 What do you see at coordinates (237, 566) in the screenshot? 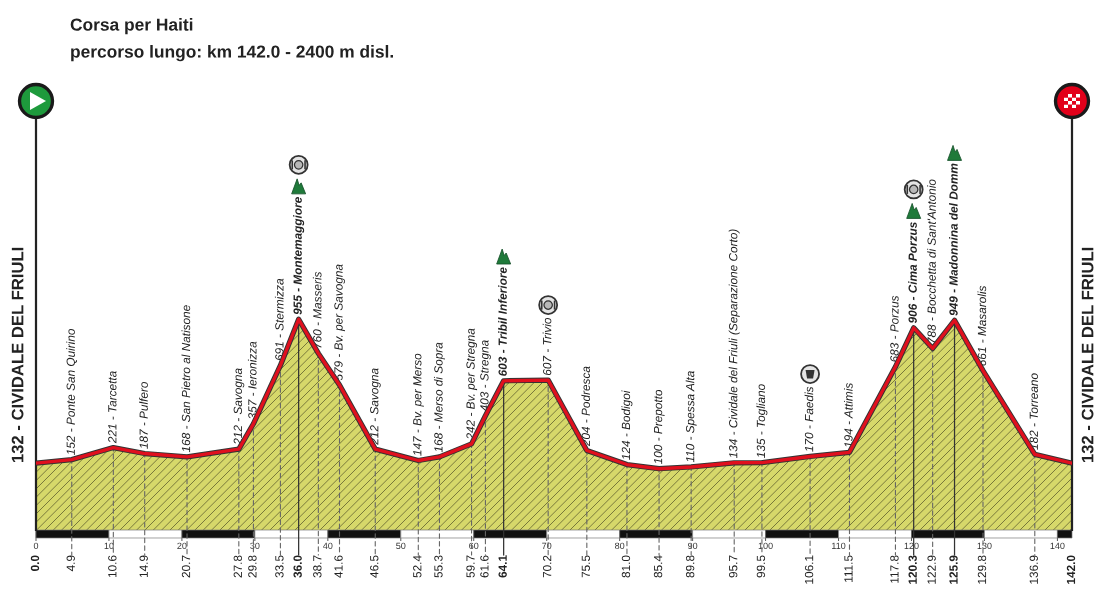
I see `x2-tick-label: 27.8` at bounding box center [237, 566].